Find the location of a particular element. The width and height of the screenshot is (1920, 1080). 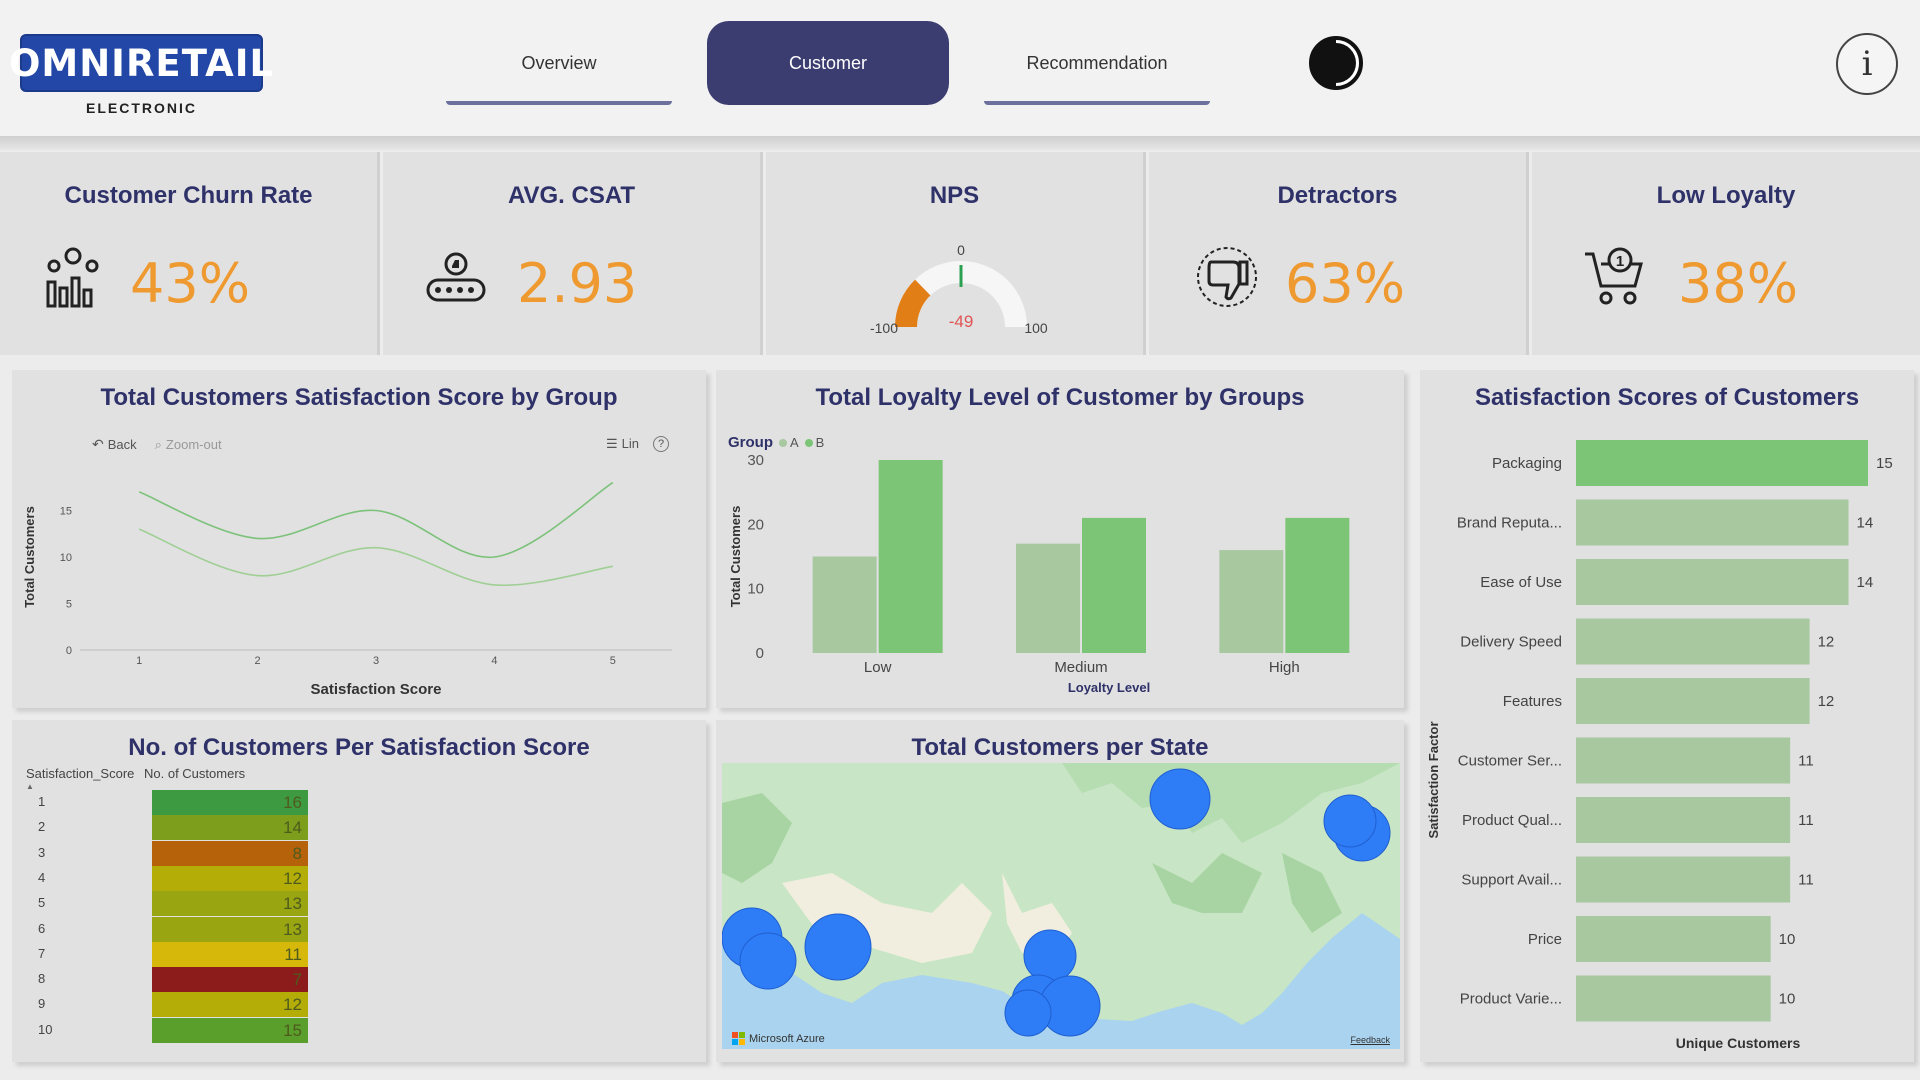

count-cell: 7 is located at coordinates (230, 980).